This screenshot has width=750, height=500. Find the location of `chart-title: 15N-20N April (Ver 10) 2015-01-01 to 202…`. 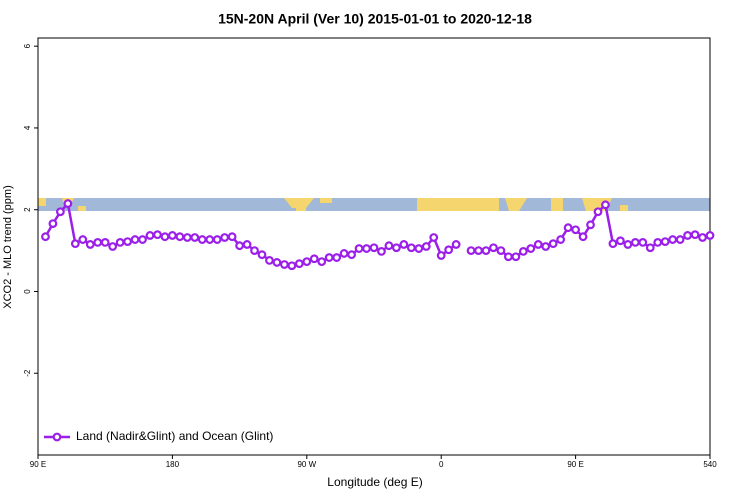

chart-title: 15N-20N April (Ver 10) 2015-01-01 to 202… is located at coordinates (375, 19).